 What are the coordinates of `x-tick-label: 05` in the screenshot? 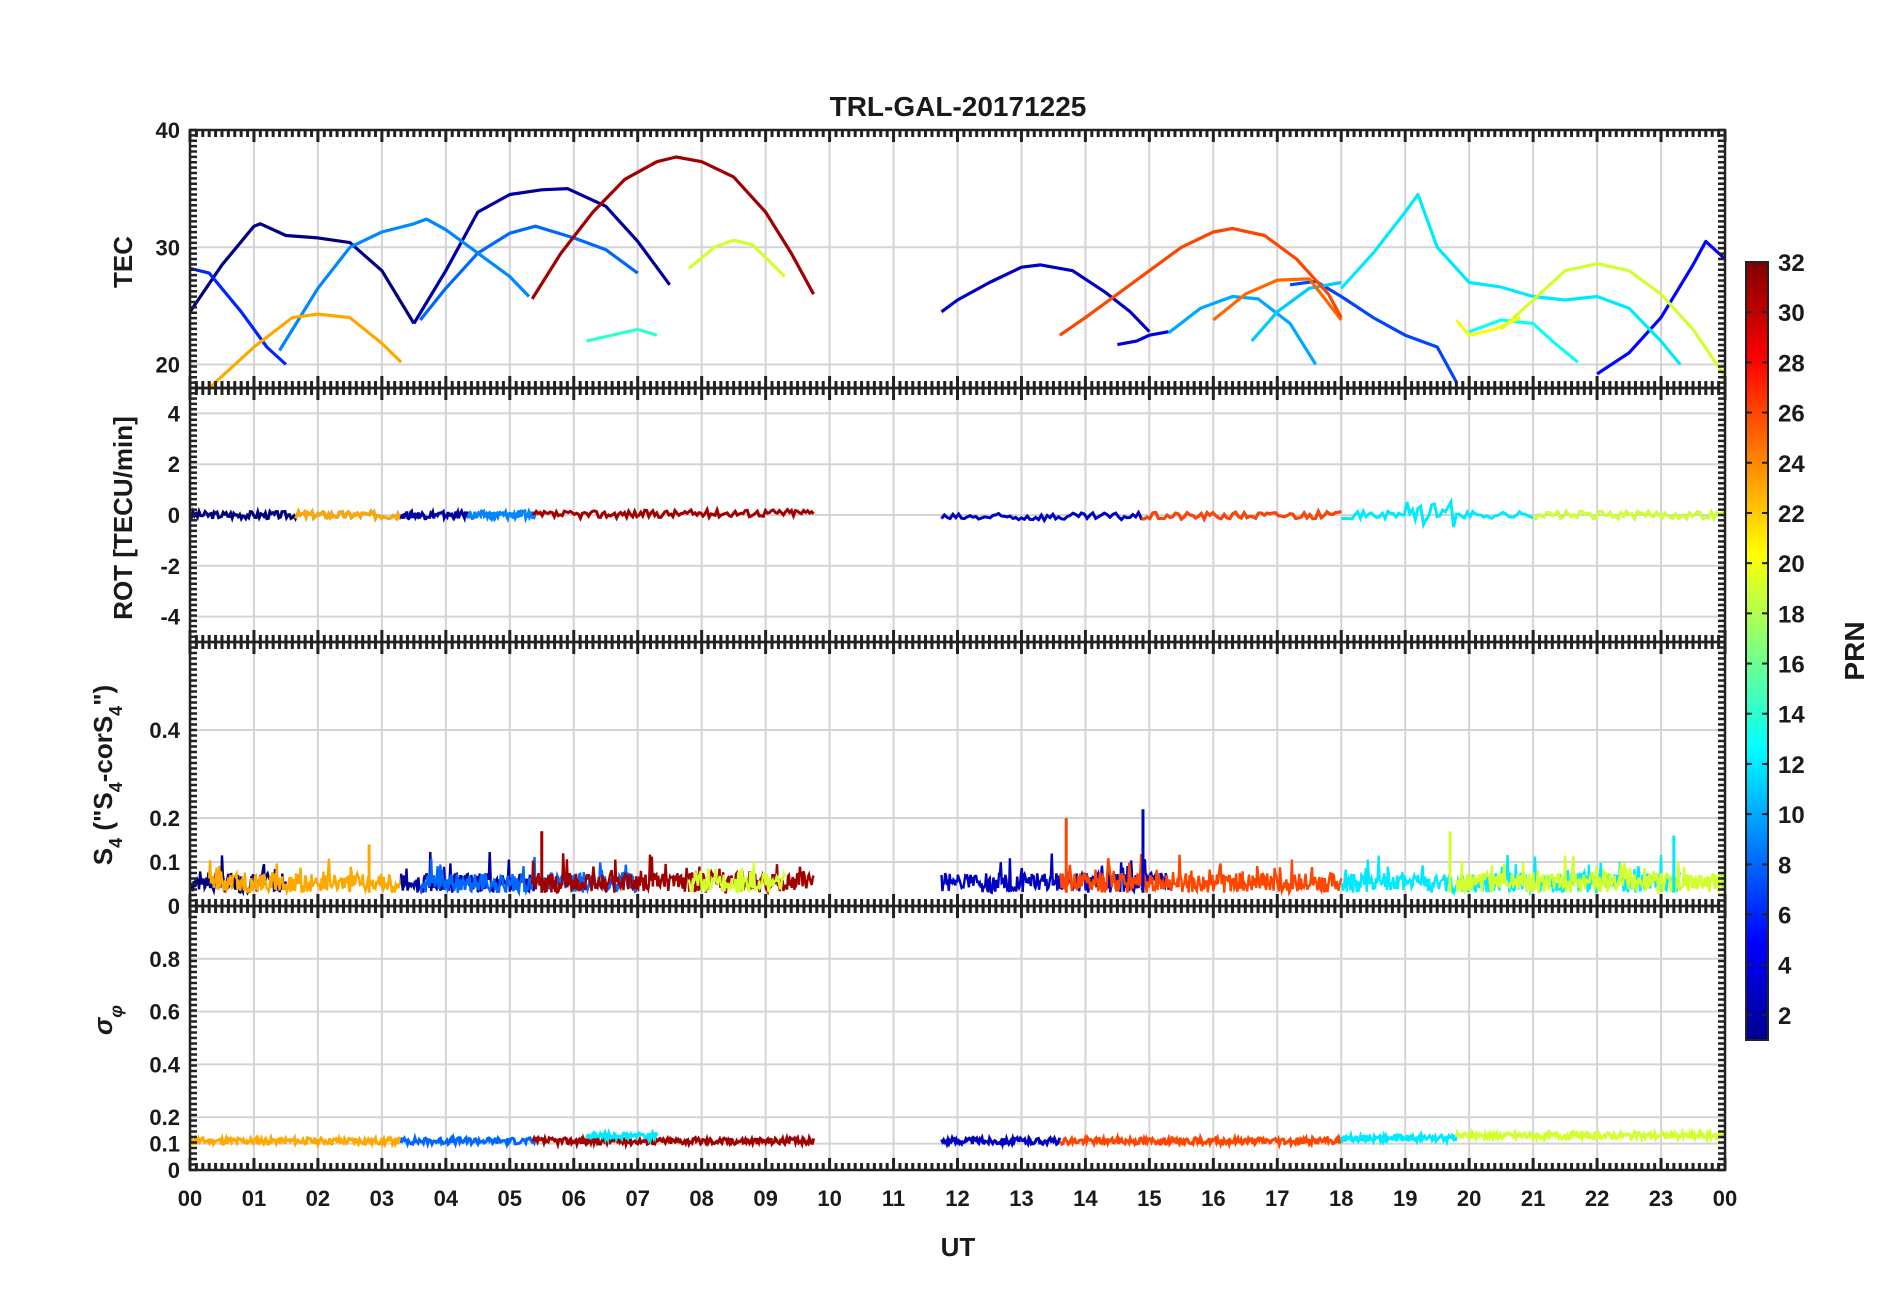 It's located at (510, 1198).